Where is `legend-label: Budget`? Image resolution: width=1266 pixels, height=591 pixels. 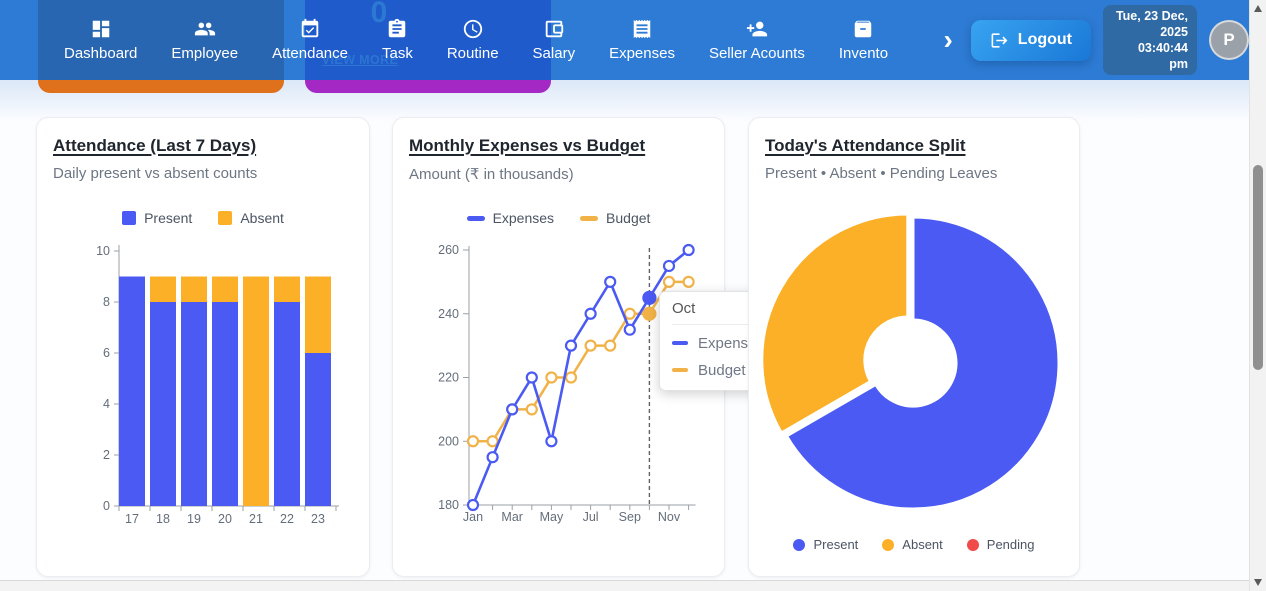 legend-label: Budget is located at coordinates (628, 218).